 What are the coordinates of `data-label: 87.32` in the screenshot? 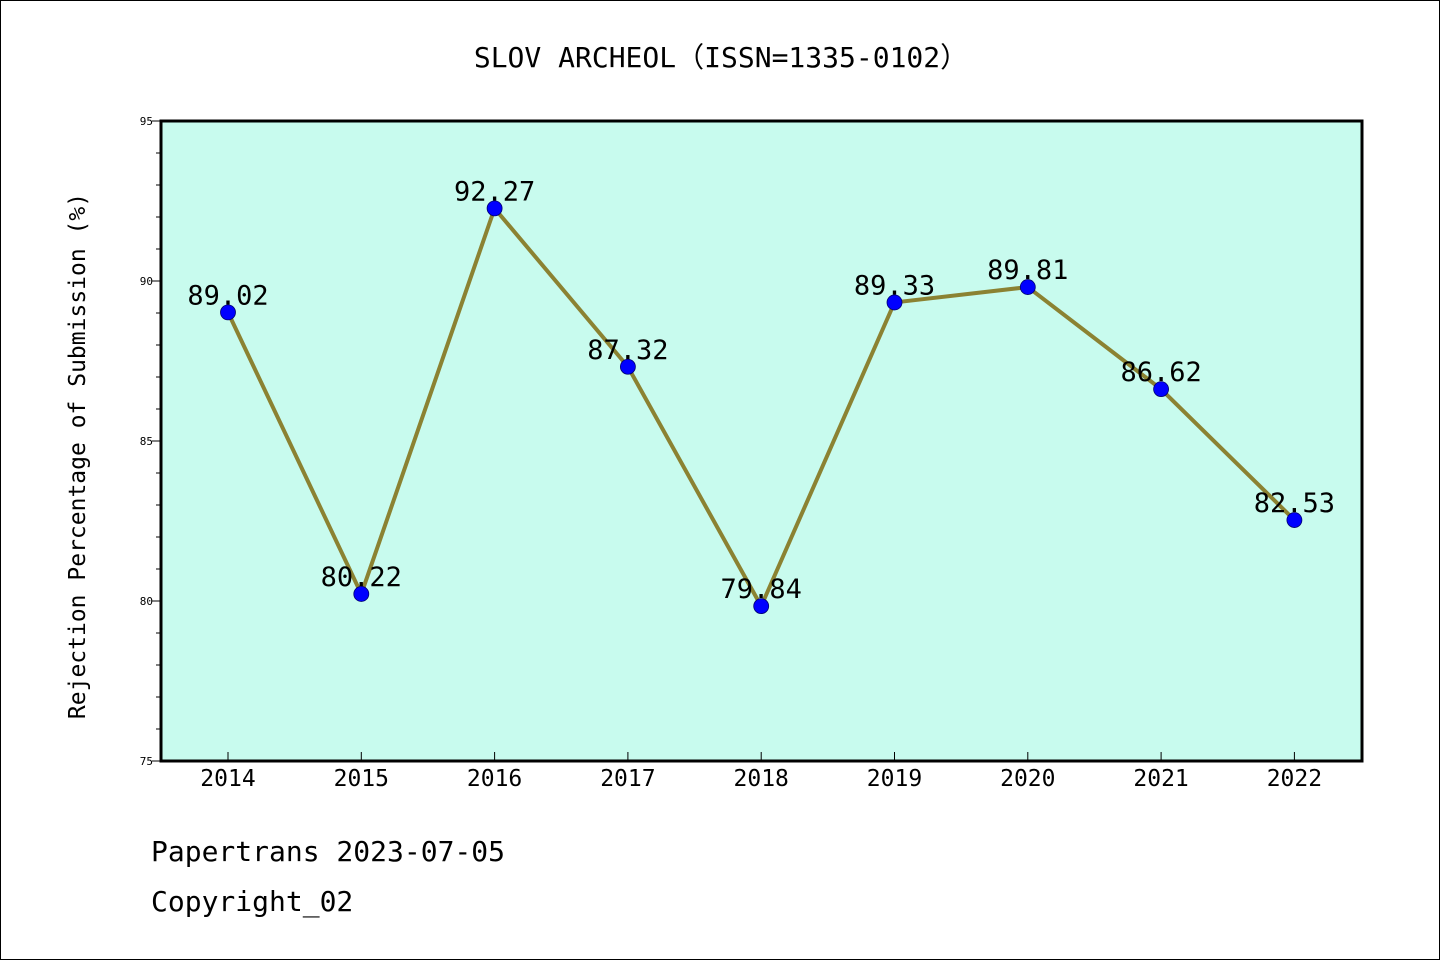 It's located at (627, 350).